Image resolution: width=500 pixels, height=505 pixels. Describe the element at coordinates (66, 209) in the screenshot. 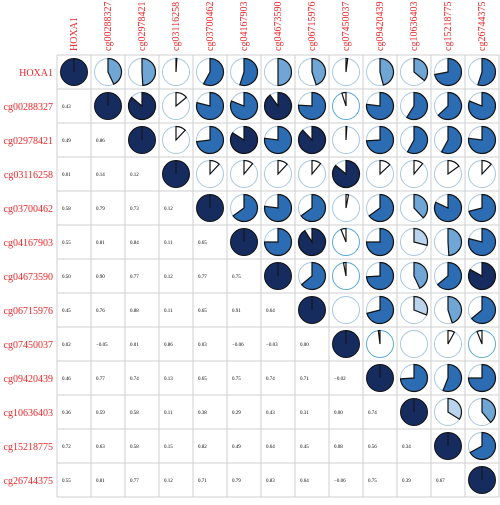

I see `correlation-value: 0.58` at that location.